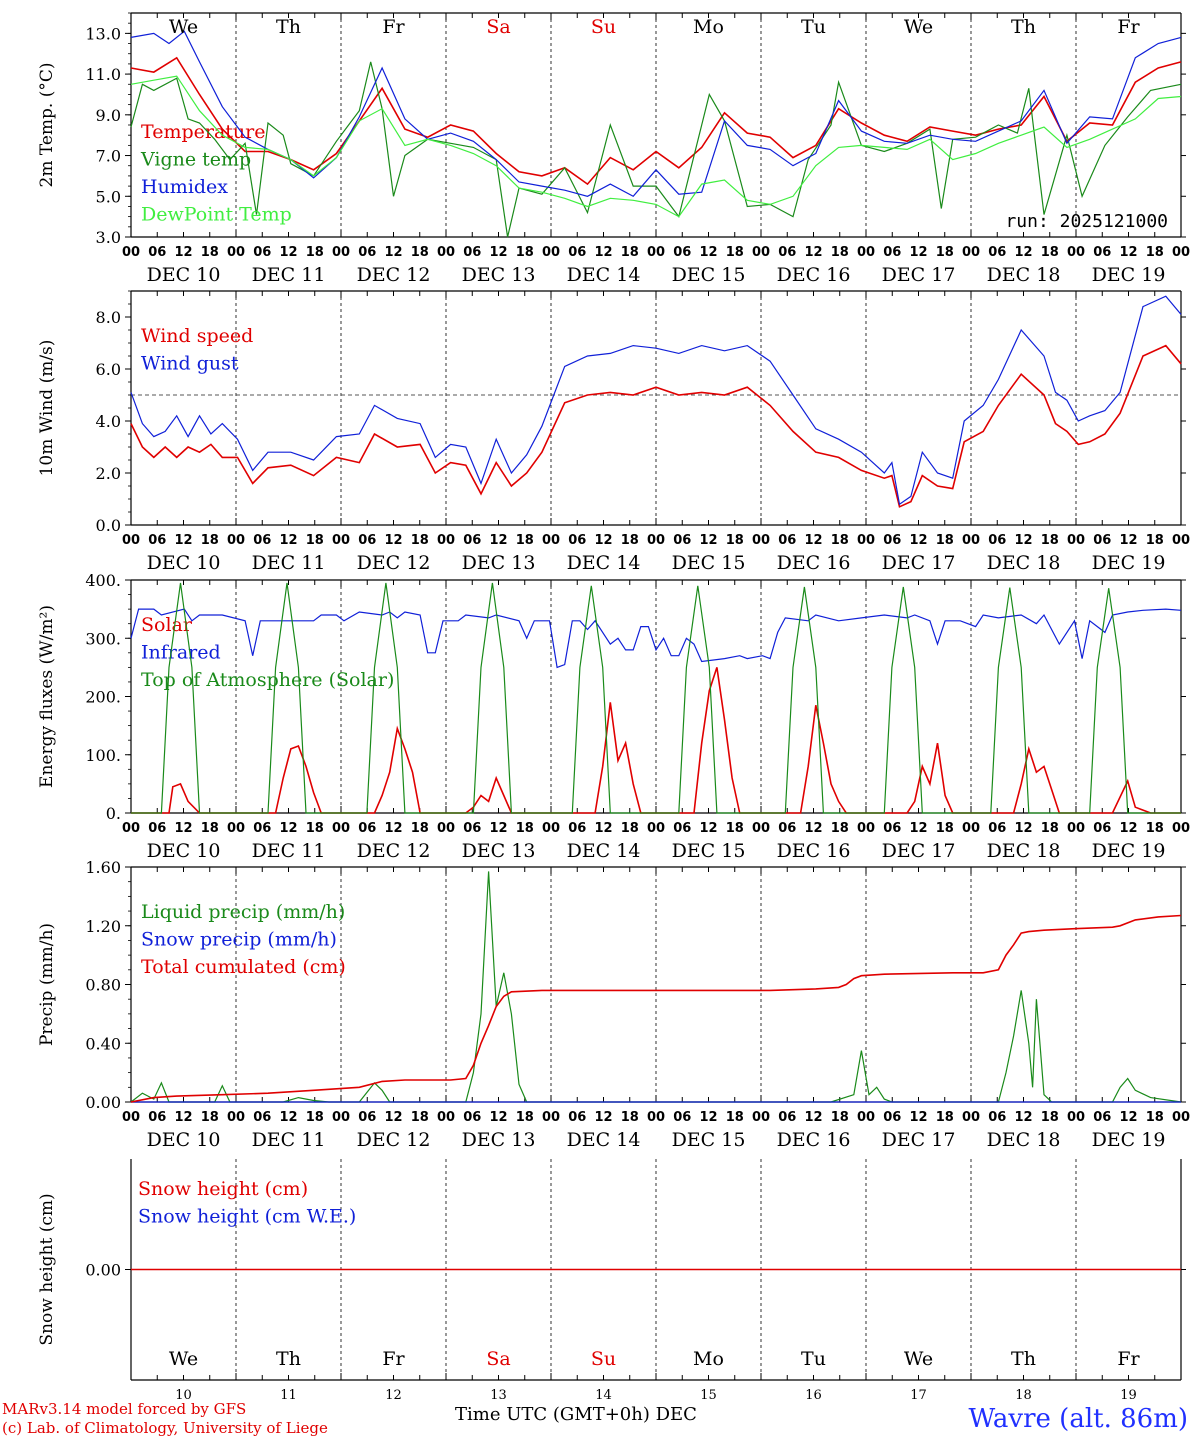 The image size is (1194, 1440). Describe the element at coordinates (167, 625) in the screenshot. I see `legend-entry: Solar` at that location.